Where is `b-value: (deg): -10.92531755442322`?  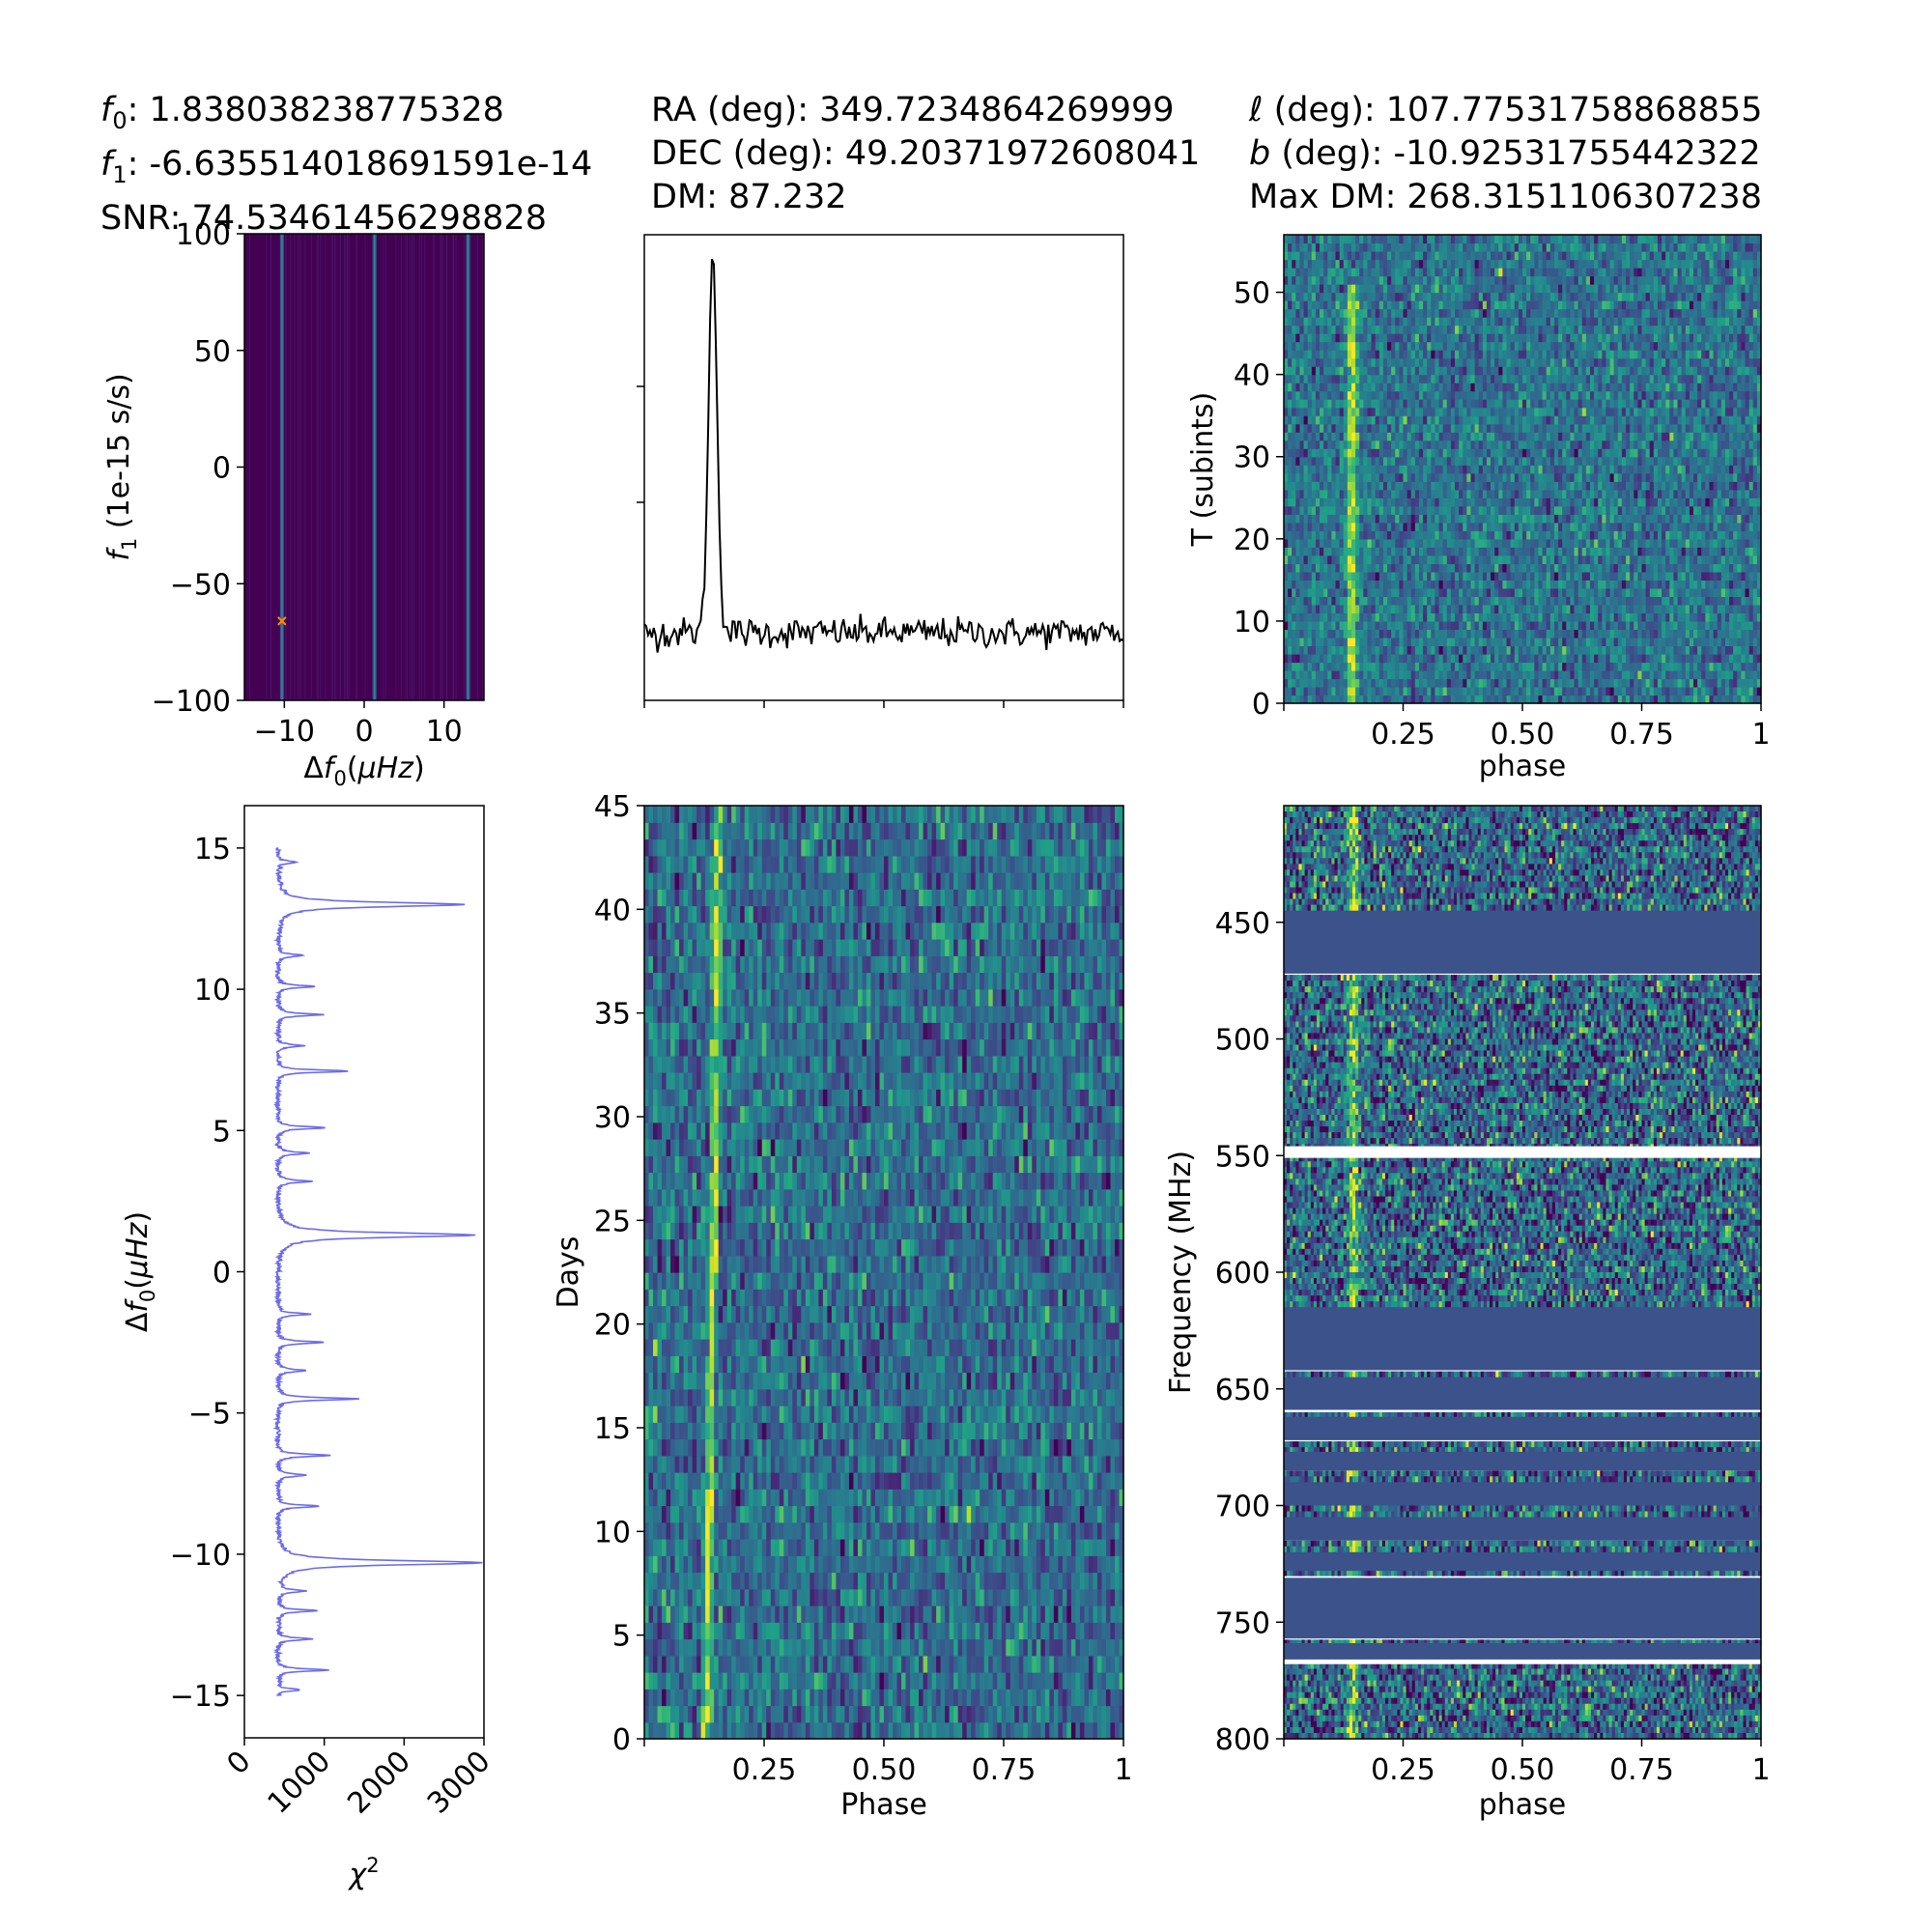
b-value: (deg): -10.92531755442322 is located at coordinates (1515, 153).